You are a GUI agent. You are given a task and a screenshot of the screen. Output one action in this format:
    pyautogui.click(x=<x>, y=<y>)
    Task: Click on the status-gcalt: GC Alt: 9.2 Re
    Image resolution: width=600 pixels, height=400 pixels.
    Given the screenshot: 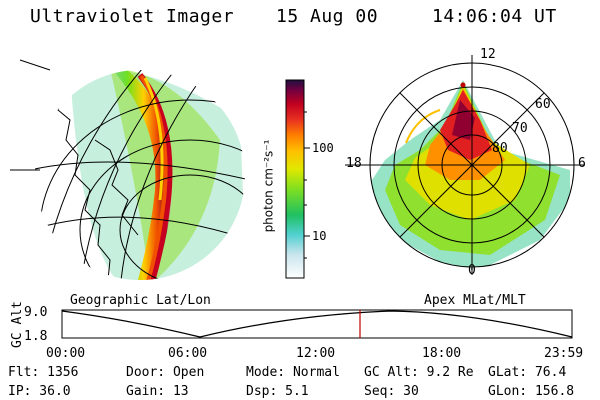 What is the action you would take?
    pyautogui.click(x=419, y=372)
    